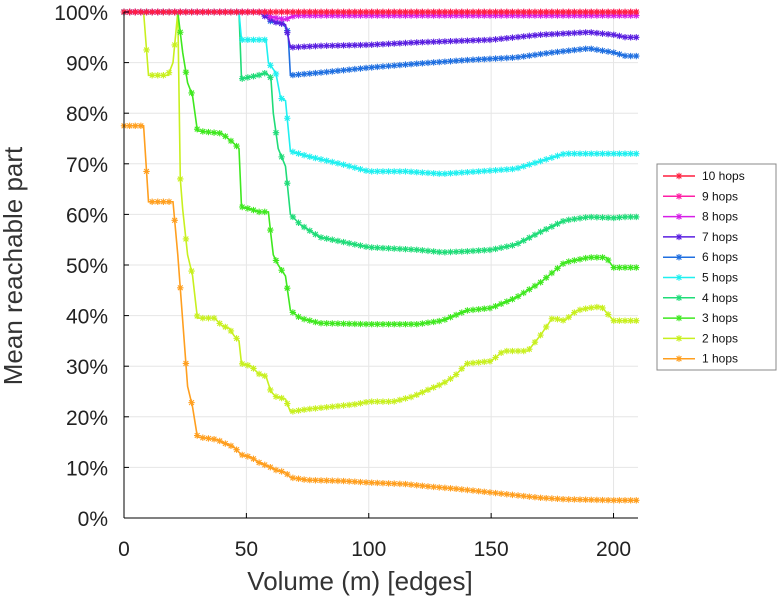  Describe the element at coordinates (87, 215) in the screenshot. I see `y-tick-label: 60%` at that location.